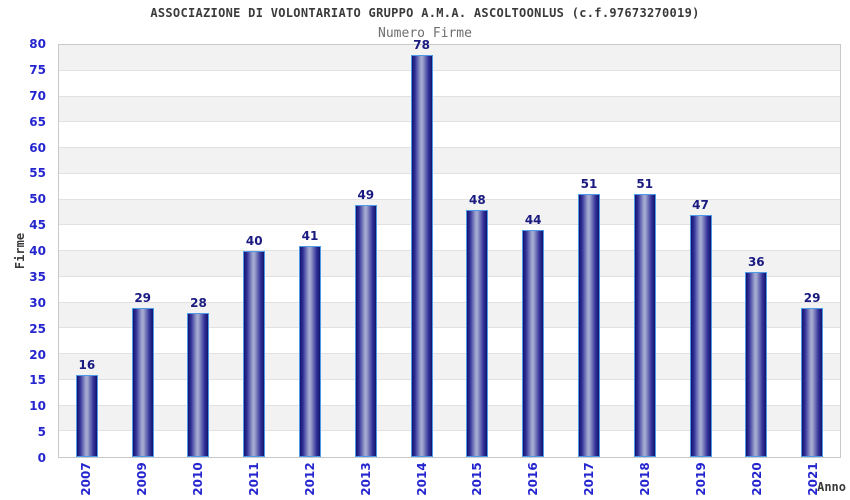  I want to click on bar-value-label: 47, so click(700, 204).